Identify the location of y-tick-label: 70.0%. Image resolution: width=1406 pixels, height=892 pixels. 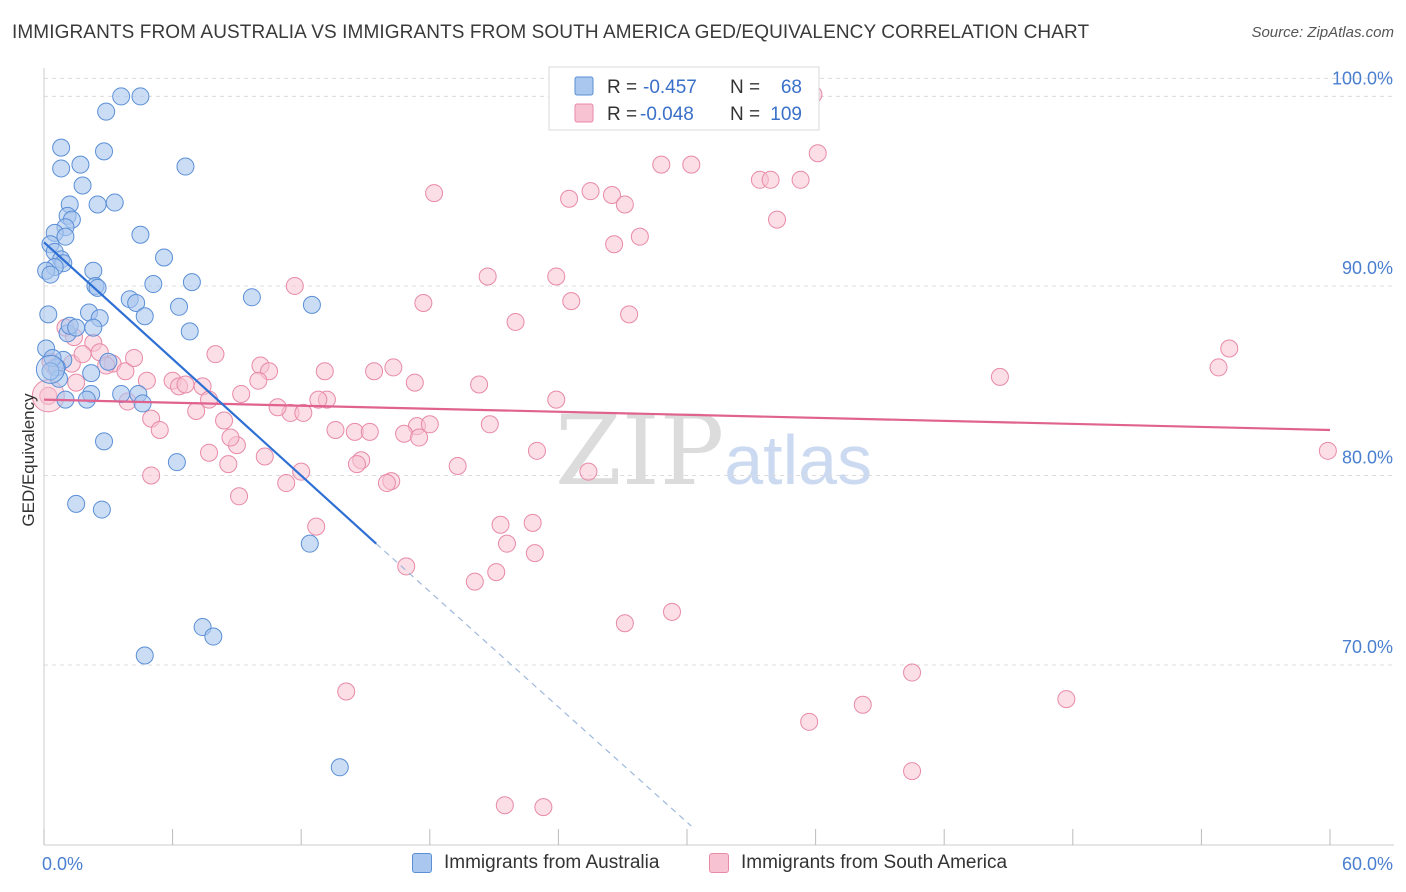
(1367, 647).